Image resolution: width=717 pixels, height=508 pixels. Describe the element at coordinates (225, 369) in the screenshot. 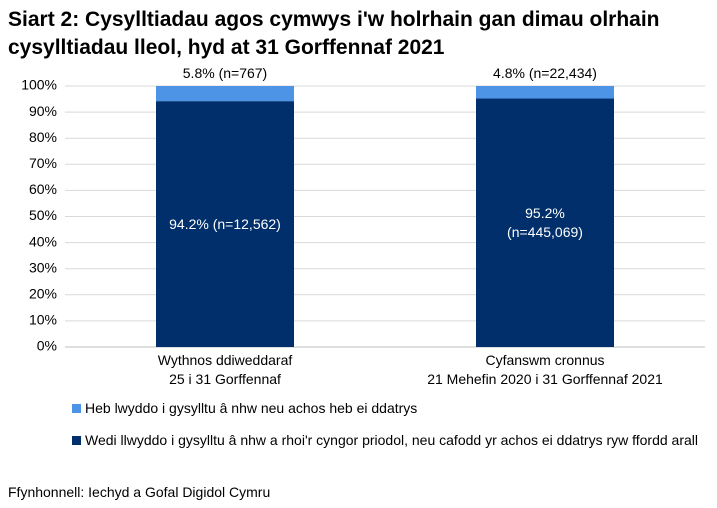

I see `x-tick-label: Wythnos ddiweddaraf 25 i 31 Gorffennaf` at that location.